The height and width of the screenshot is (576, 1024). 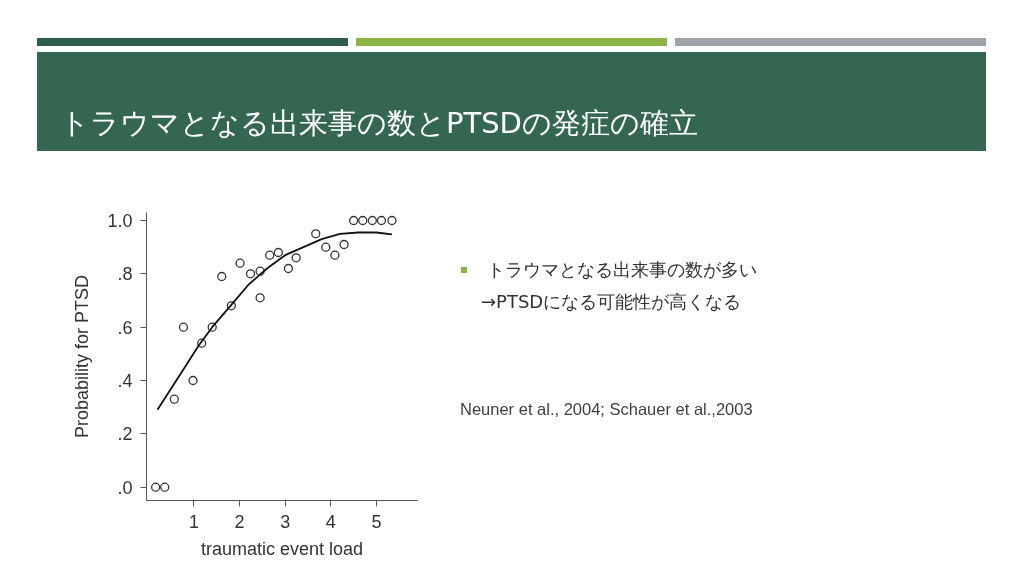 I want to click on y-tick-label: .2, so click(x=125, y=434).